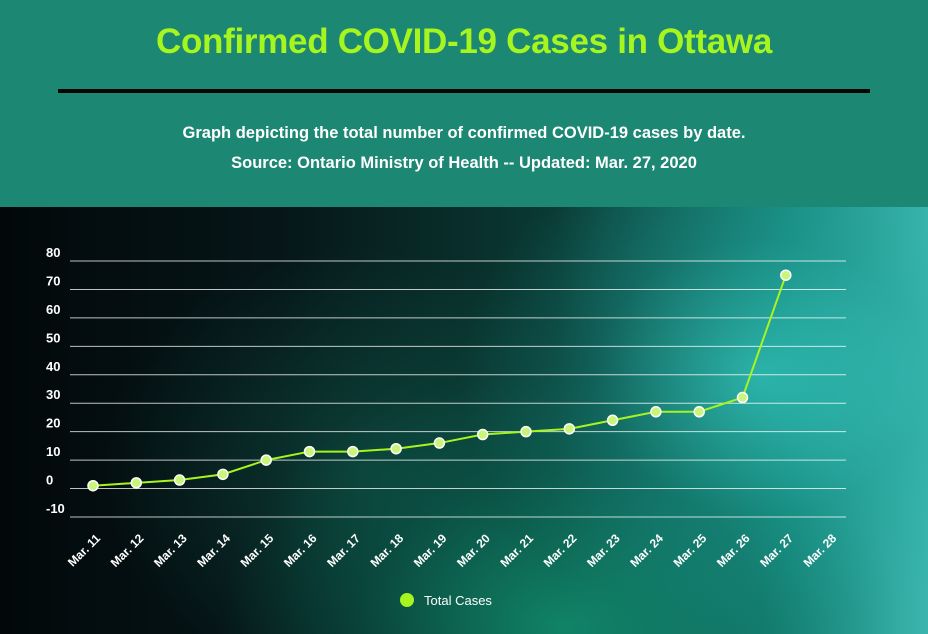 Image resolution: width=928 pixels, height=634 pixels. What do you see at coordinates (464, 41) in the screenshot?
I see `chart-title: Confirmed COVID-19 Cases in Ottawa` at bounding box center [464, 41].